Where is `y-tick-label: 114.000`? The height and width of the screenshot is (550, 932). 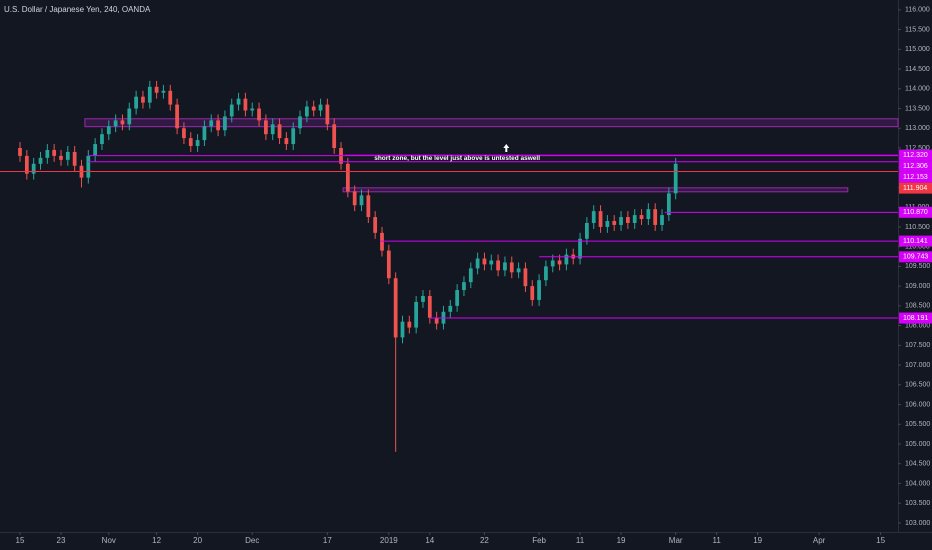
y-tick-label: 114.000 is located at coordinates (917, 89).